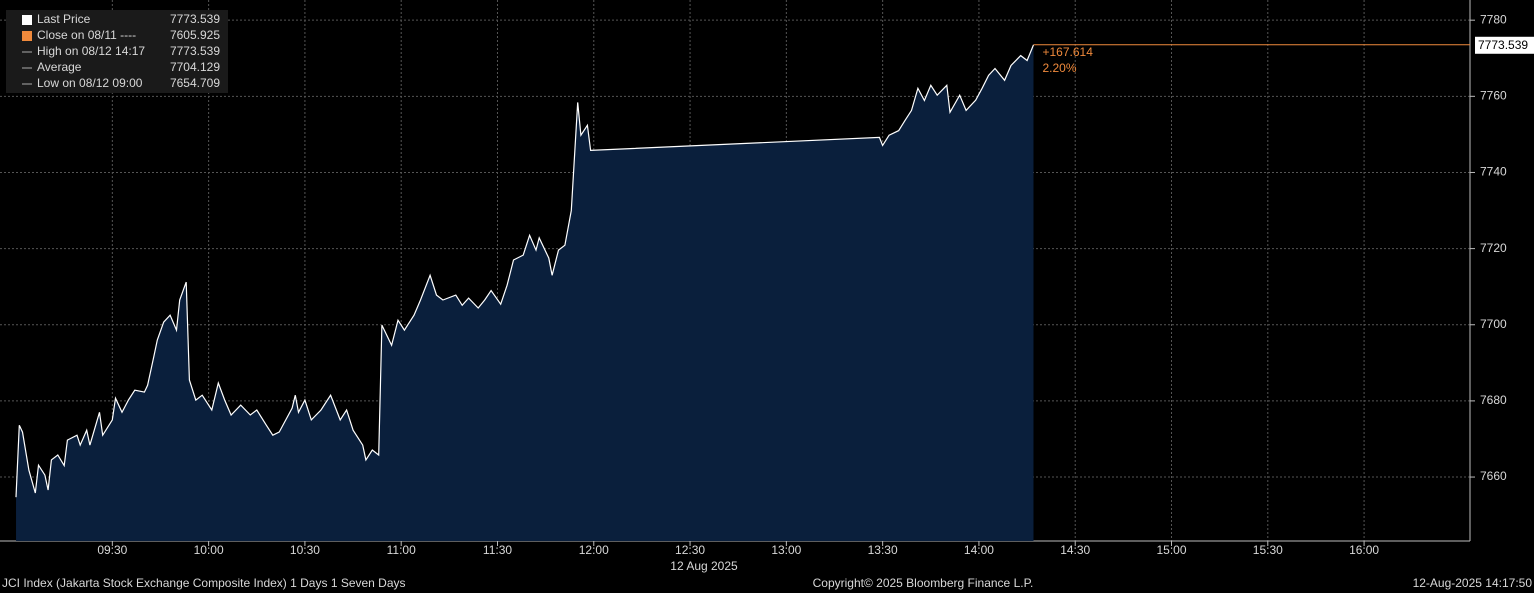 The image size is (1534, 593). What do you see at coordinates (195, 83) in the screenshot?
I see `legend-value: 7654.709` at bounding box center [195, 83].